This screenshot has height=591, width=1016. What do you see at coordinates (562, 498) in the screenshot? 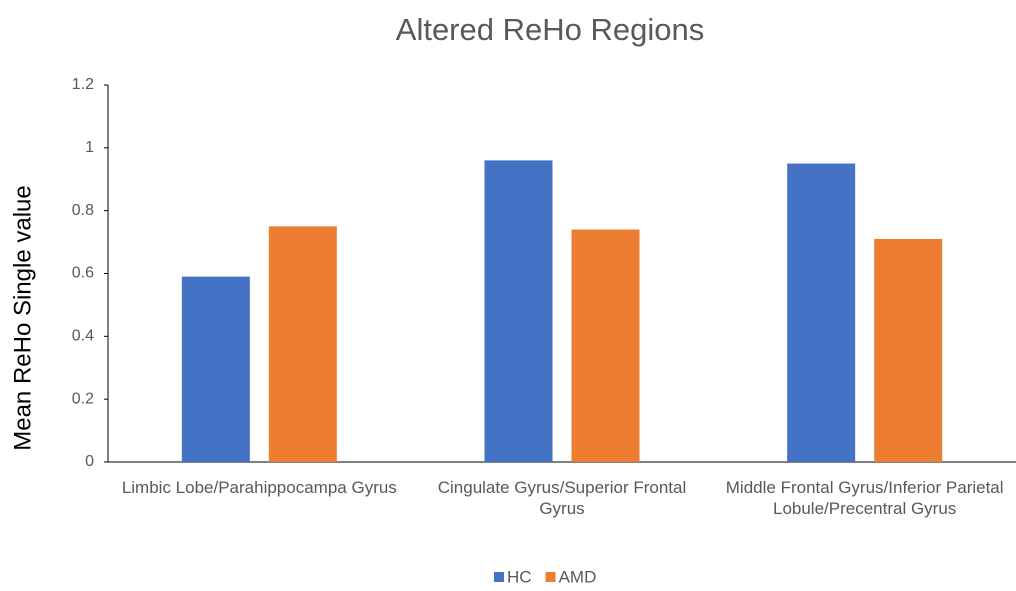
I see `x-tick-label: Cingulate Gyrus/Superior Frontal Gyrus` at bounding box center [562, 498].